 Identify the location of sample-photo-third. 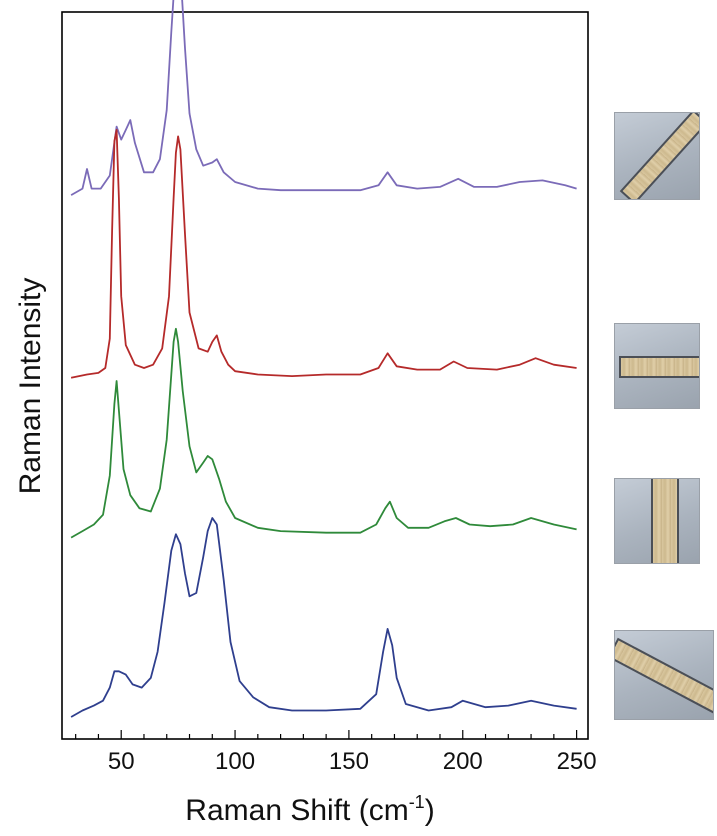
(657, 521).